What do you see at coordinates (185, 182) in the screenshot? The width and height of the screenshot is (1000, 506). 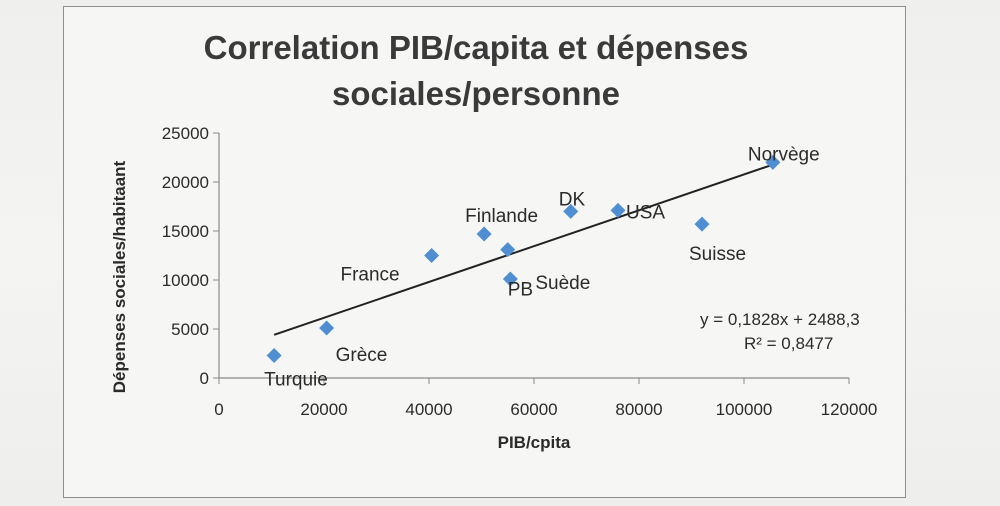 I see `y-tick-label: 20000` at bounding box center [185, 182].